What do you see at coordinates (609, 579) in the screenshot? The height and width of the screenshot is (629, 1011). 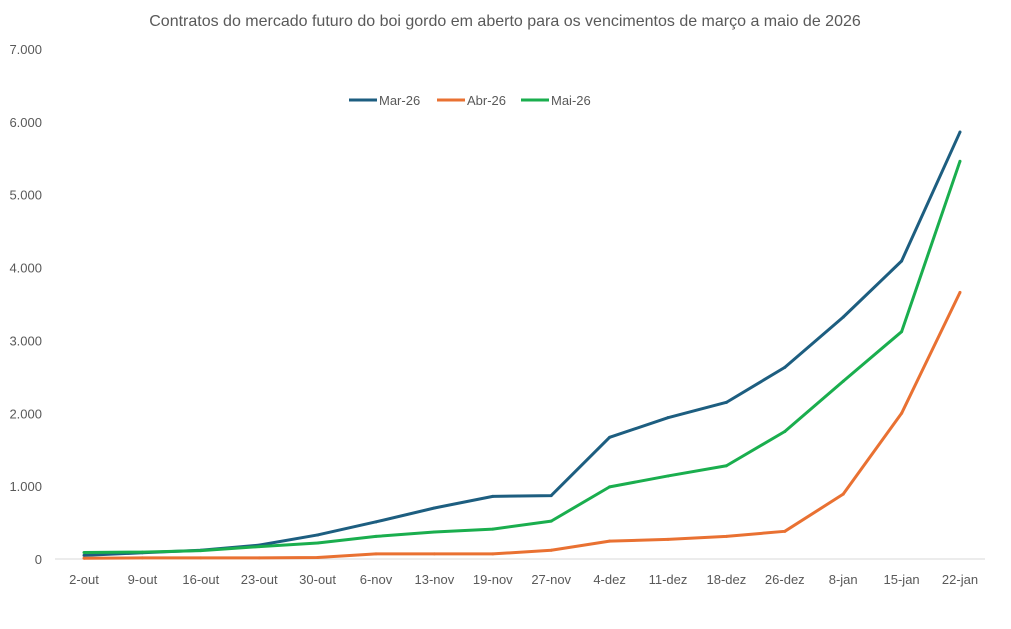 I see `x-tick-label: 4-dez` at bounding box center [609, 579].